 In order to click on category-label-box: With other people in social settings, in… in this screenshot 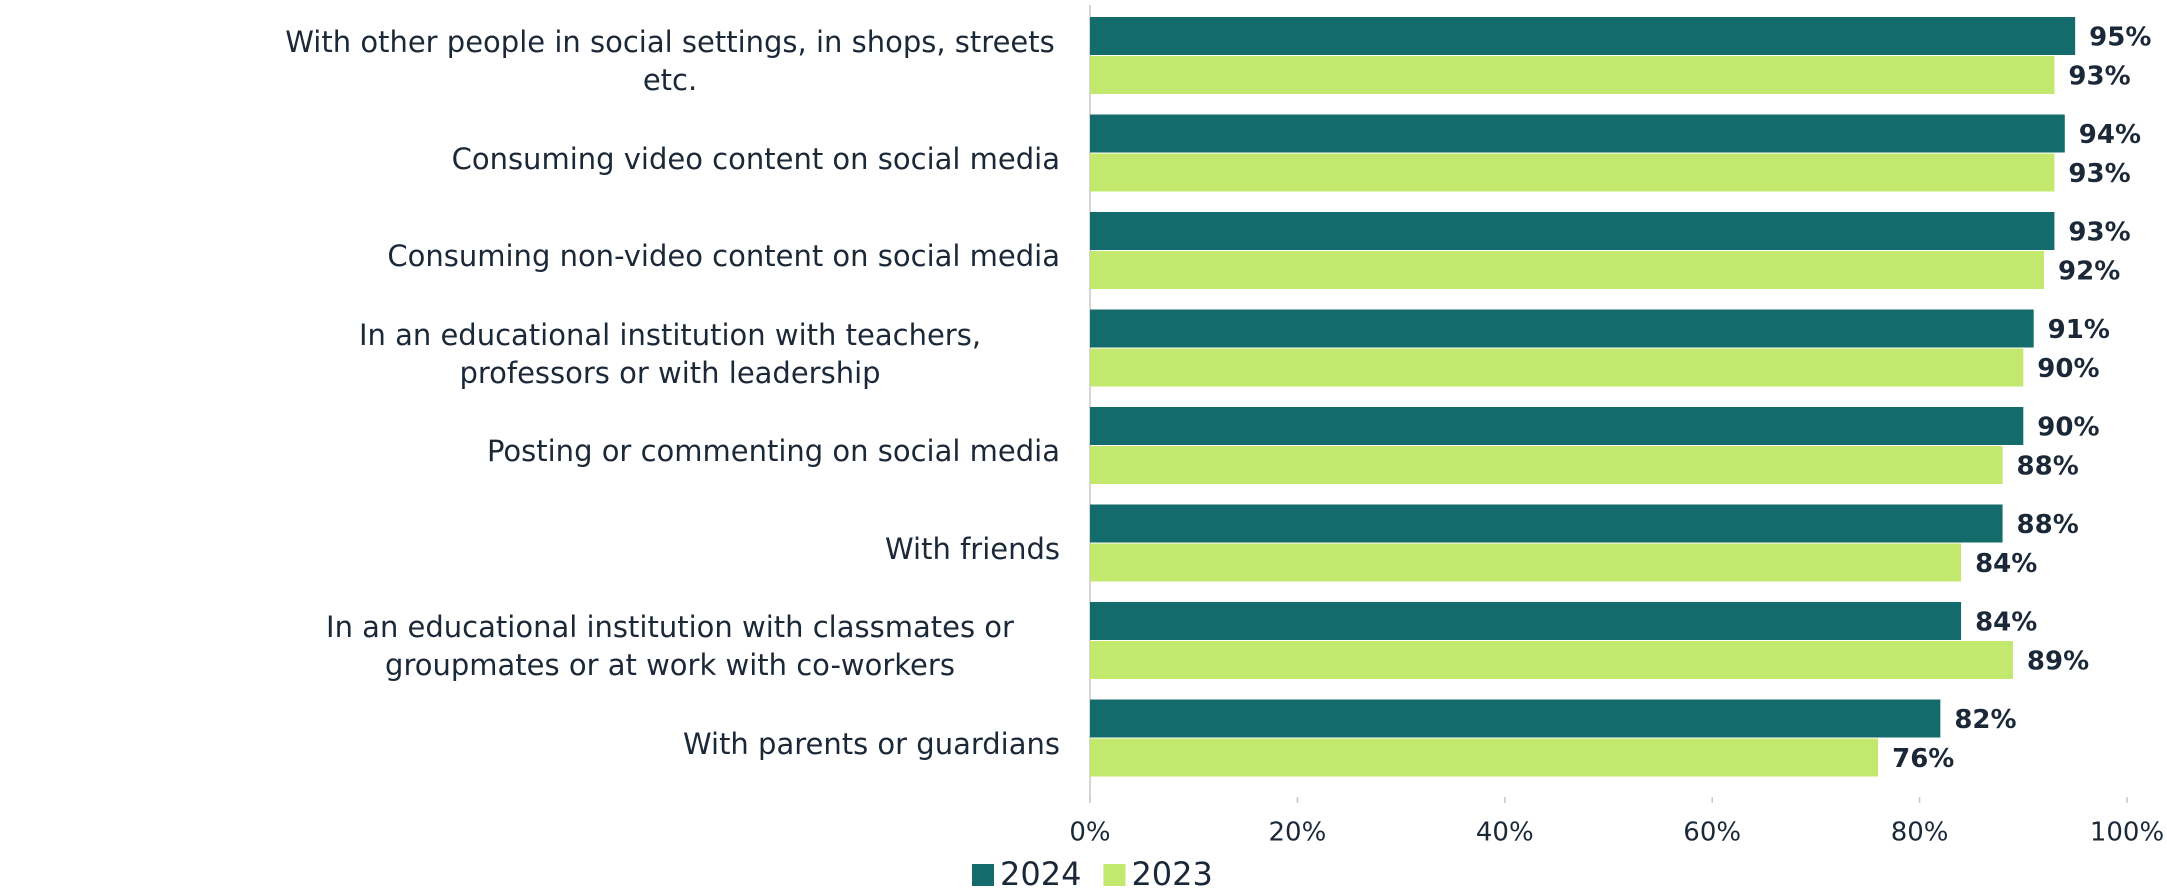, I will do `click(670, 61)`.